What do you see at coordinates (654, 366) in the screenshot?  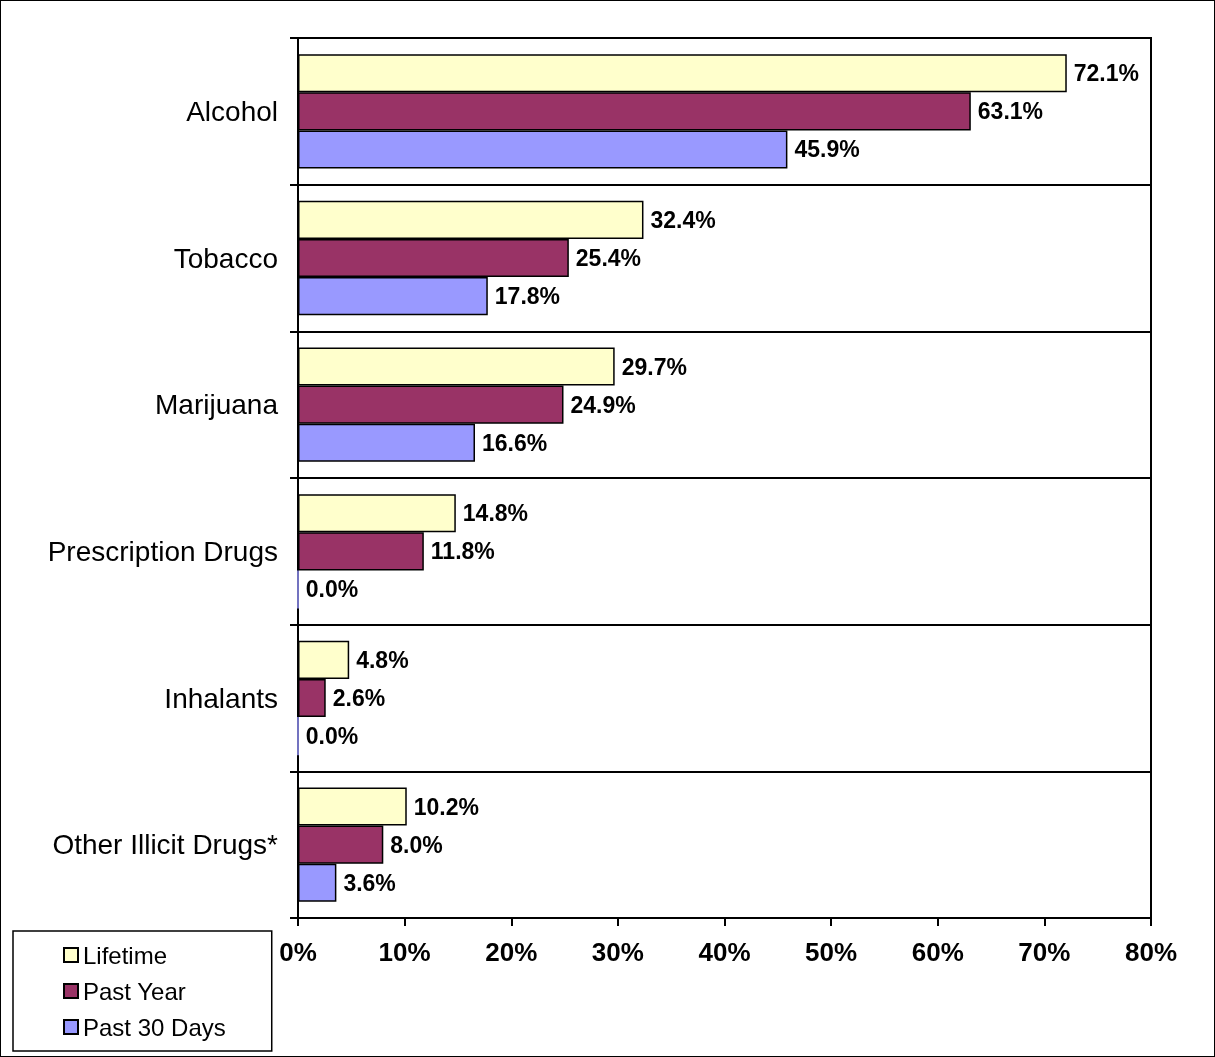 I see `data-label: 29.7%` at bounding box center [654, 366].